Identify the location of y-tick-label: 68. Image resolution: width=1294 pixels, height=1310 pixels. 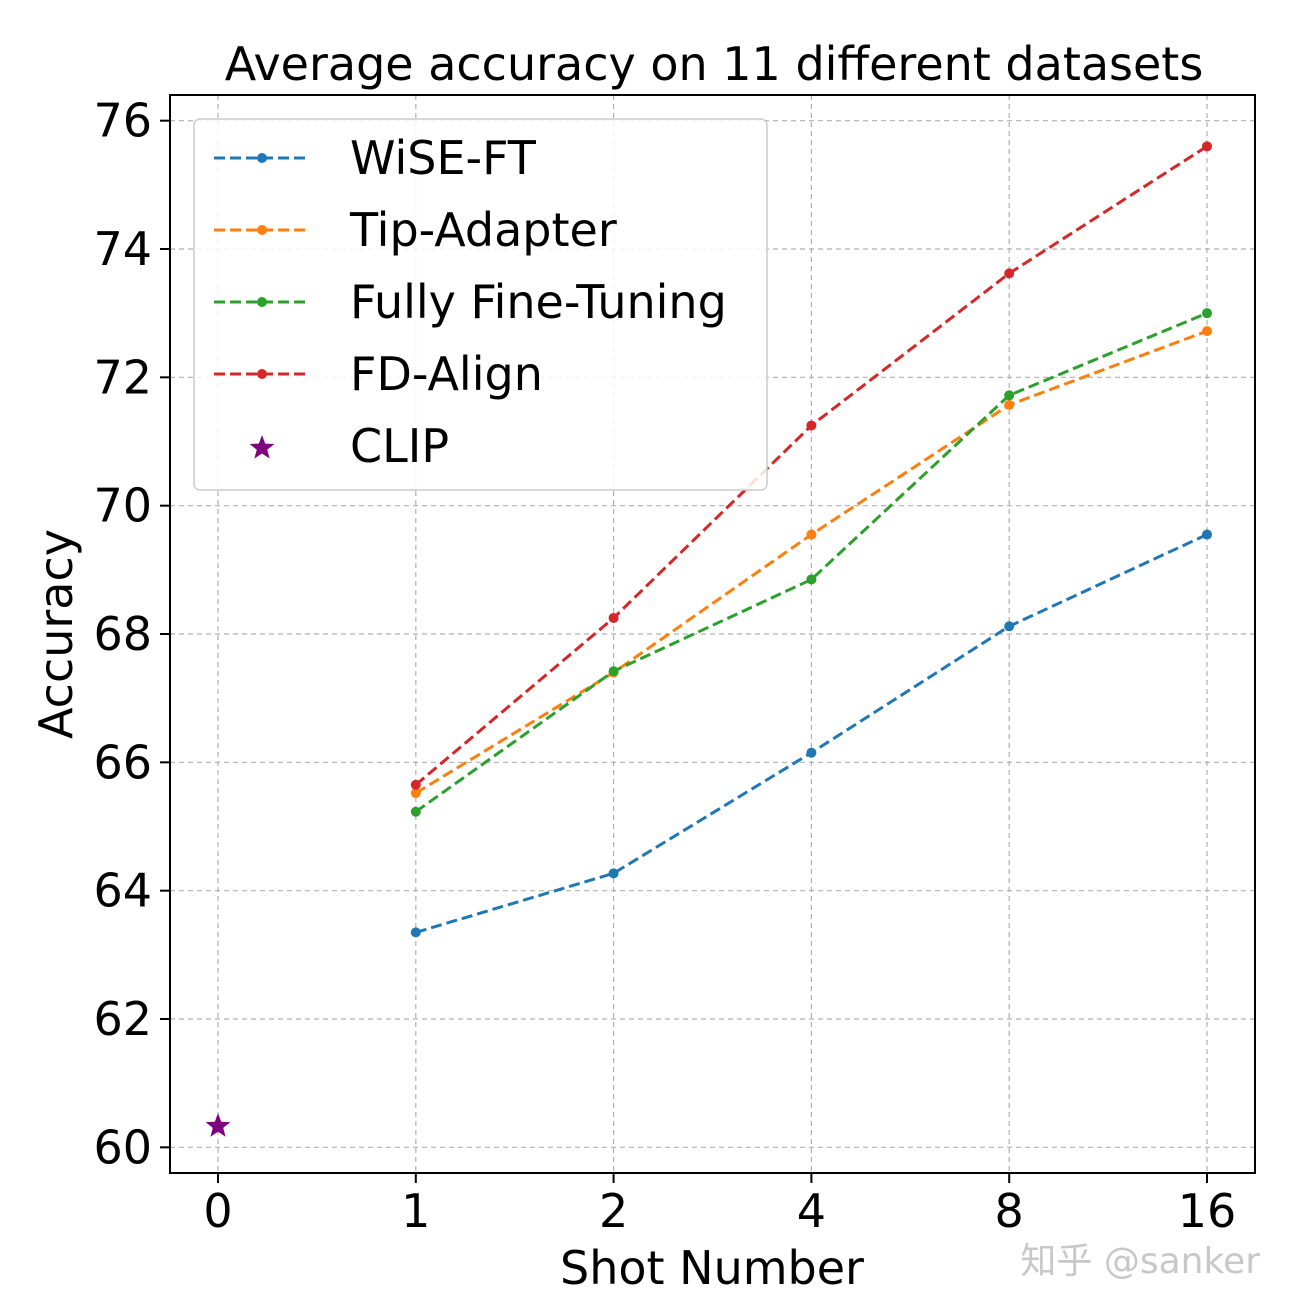
(122, 634).